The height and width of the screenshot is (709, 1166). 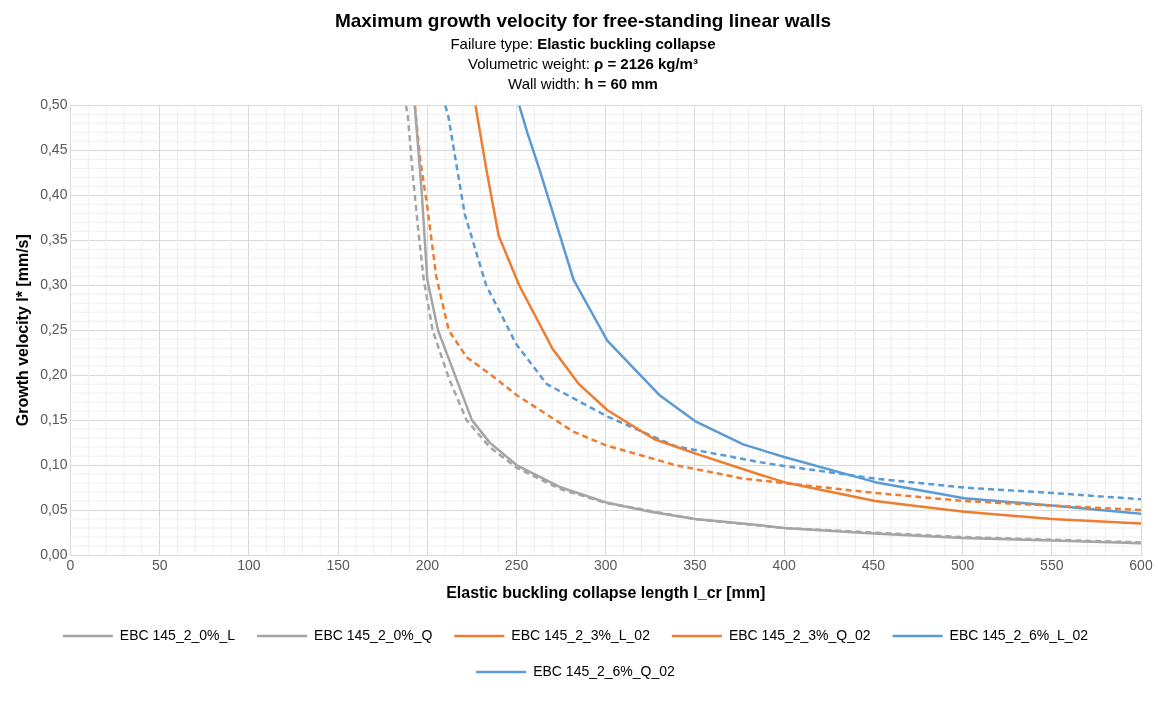 I want to click on y-tick-label: 0,00, so click(x=54, y=553).